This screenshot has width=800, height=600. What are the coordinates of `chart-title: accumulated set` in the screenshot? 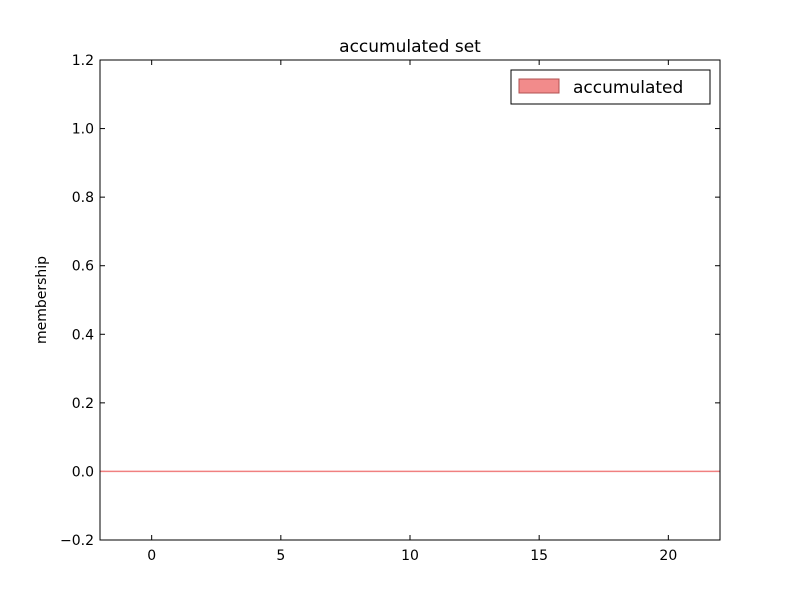 It's located at (410, 47).